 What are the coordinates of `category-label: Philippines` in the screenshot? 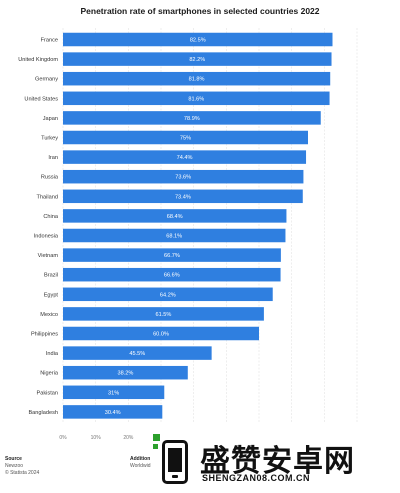 It's located at (44, 335).